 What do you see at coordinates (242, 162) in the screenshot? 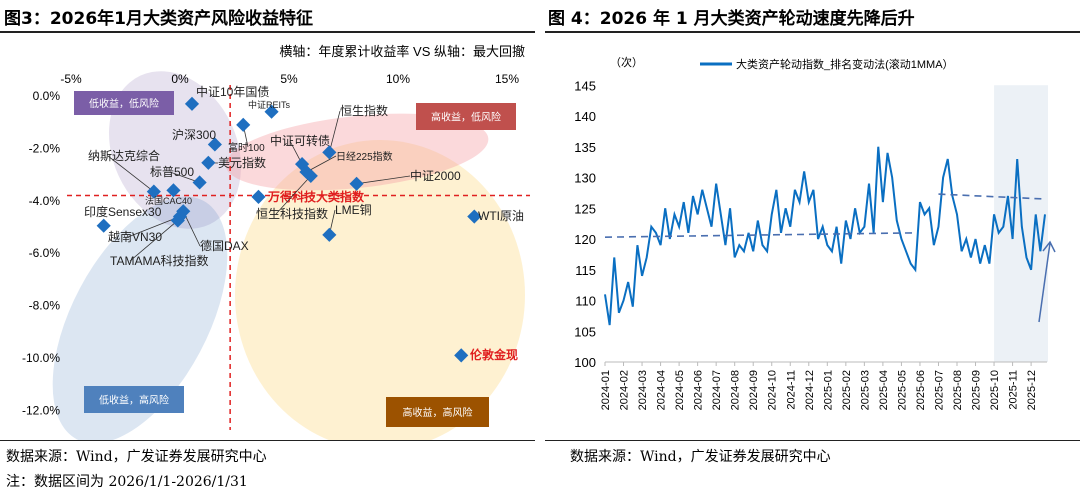
I see `point-label: 美元指数` at bounding box center [242, 162].